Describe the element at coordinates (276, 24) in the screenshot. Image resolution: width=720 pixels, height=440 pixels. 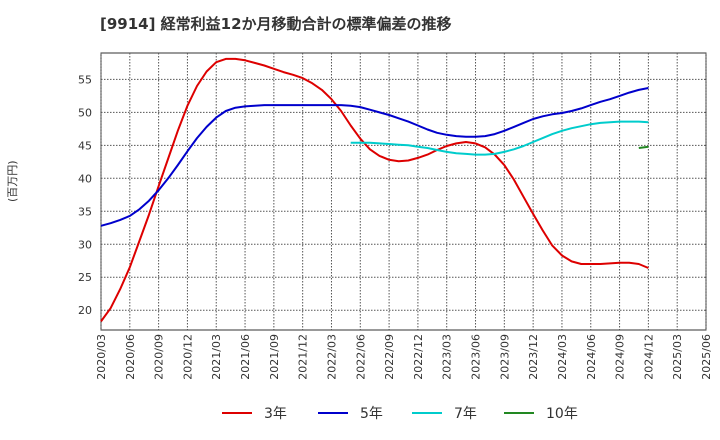
I see `chart-title: [9914] 経常利益12か月移動合計の標準偏差の推移` at that location.